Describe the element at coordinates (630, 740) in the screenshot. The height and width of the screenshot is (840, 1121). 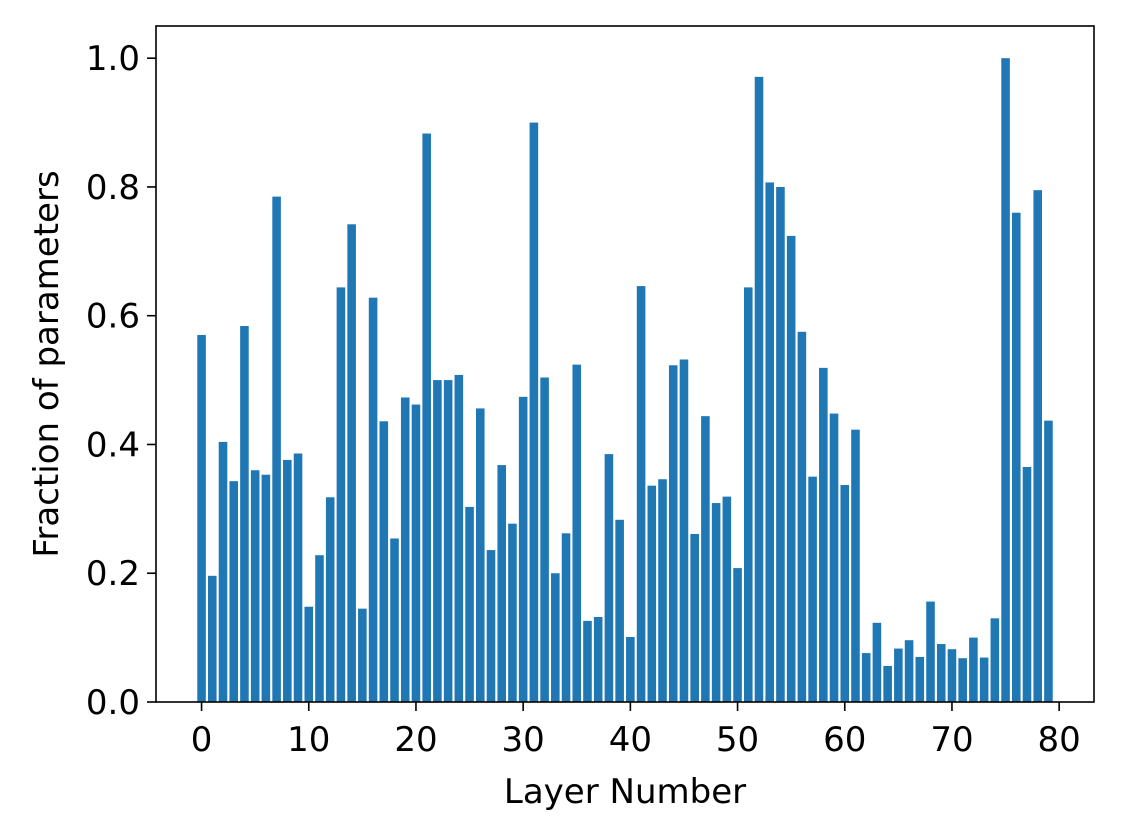
I see `x-tick-label: 40` at that location.